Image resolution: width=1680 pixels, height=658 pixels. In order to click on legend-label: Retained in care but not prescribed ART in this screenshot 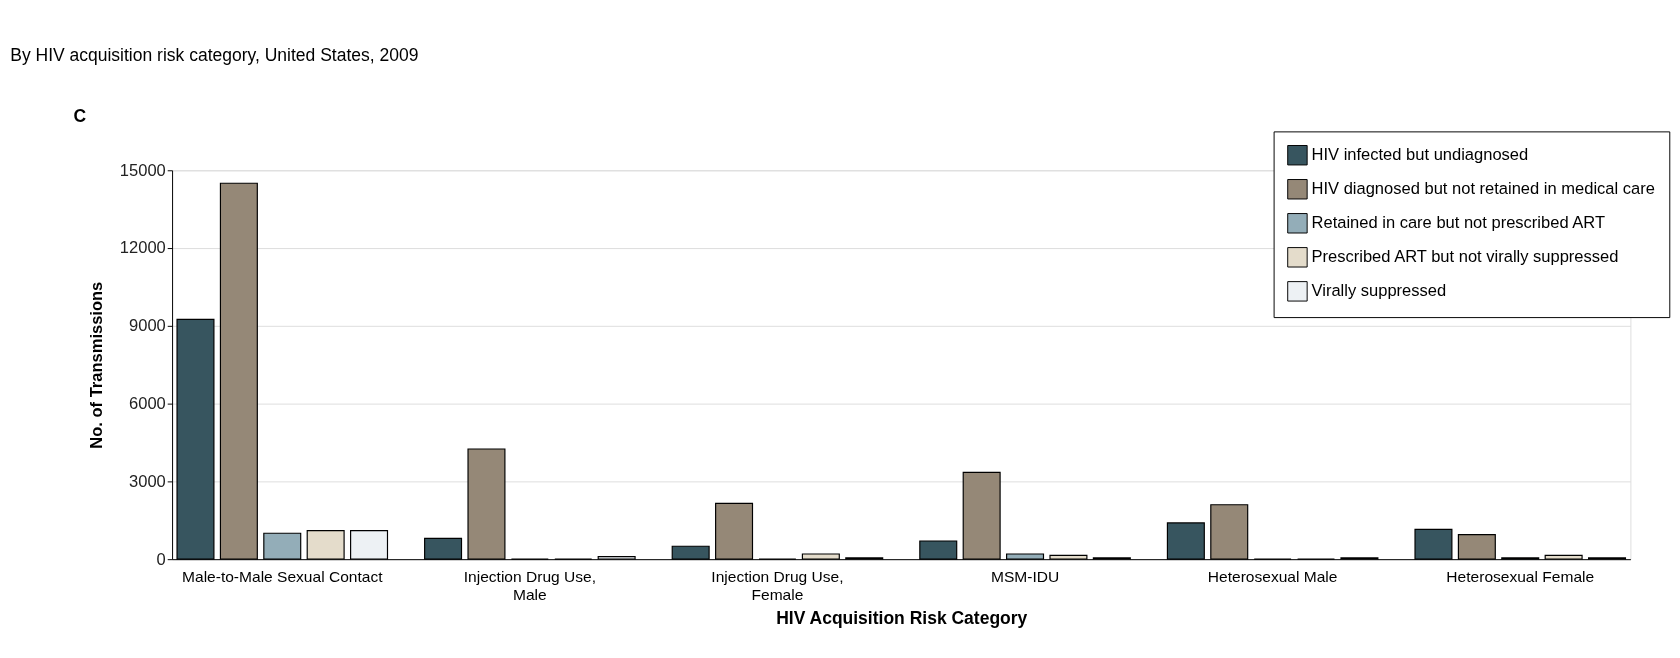, I will do `click(1458, 223)`.